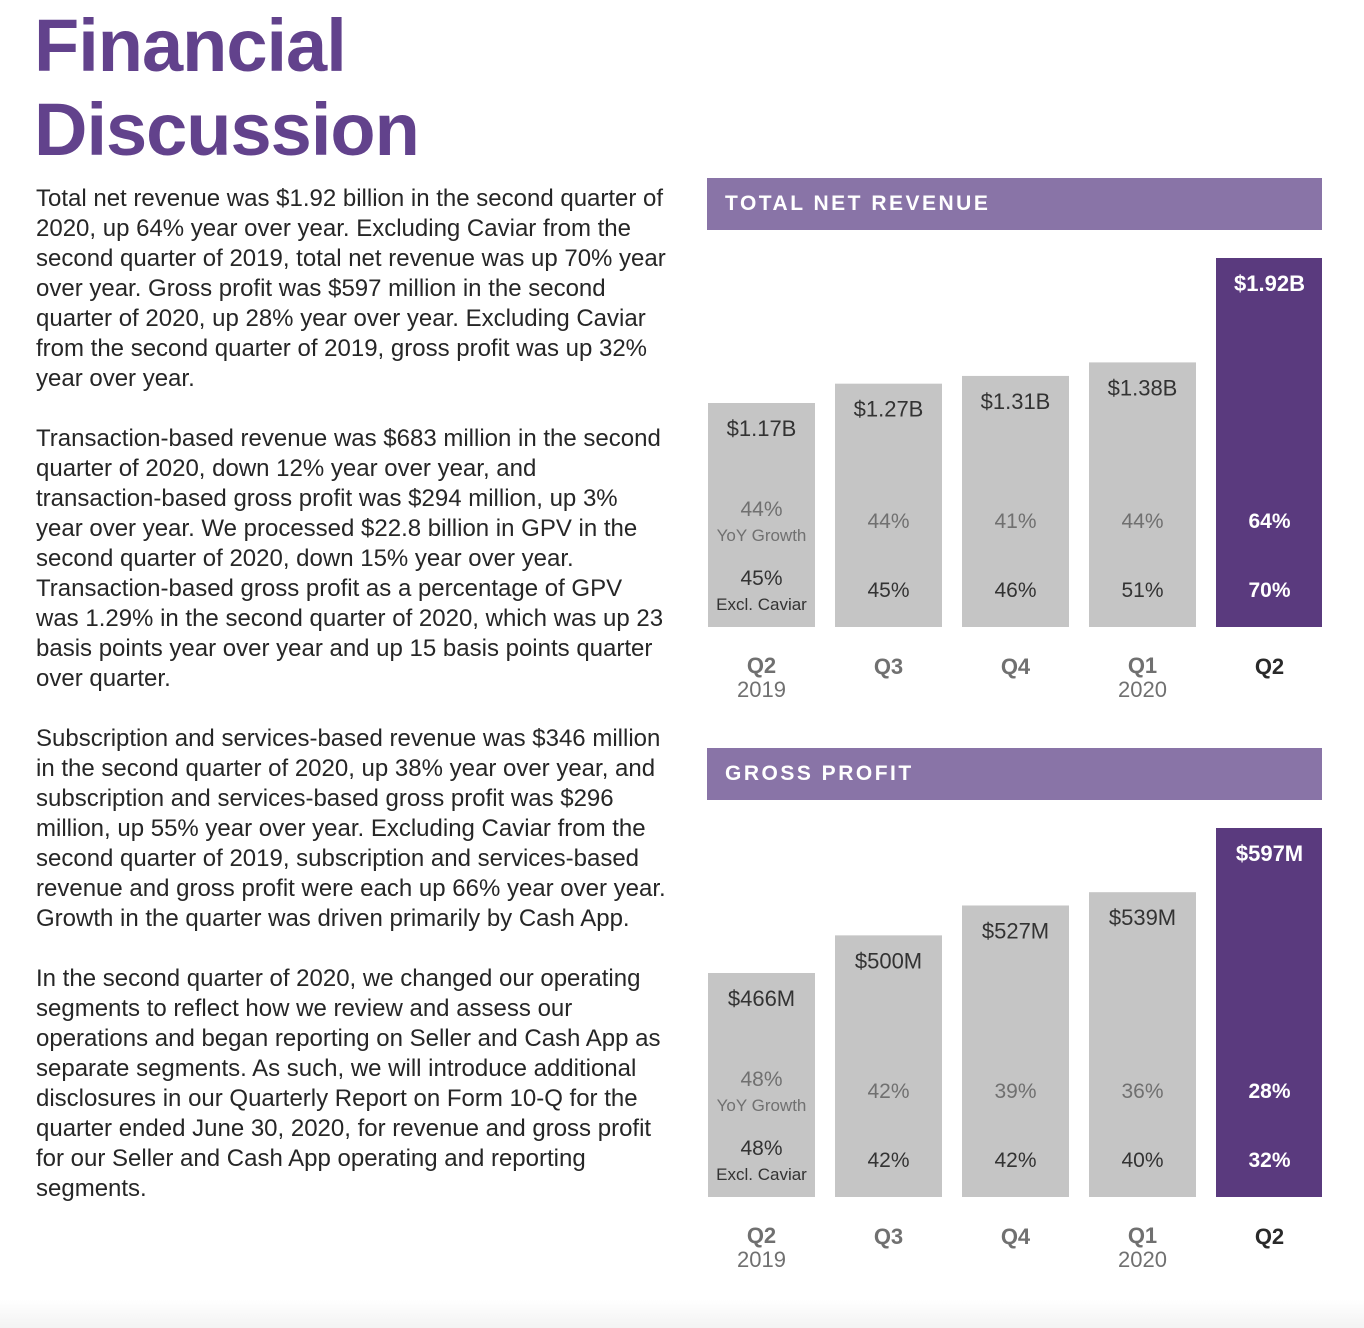 The width and height of the screenshot is (1364, 1328). I want to click on page-title-line-2: Discussion, so click(227, 129).